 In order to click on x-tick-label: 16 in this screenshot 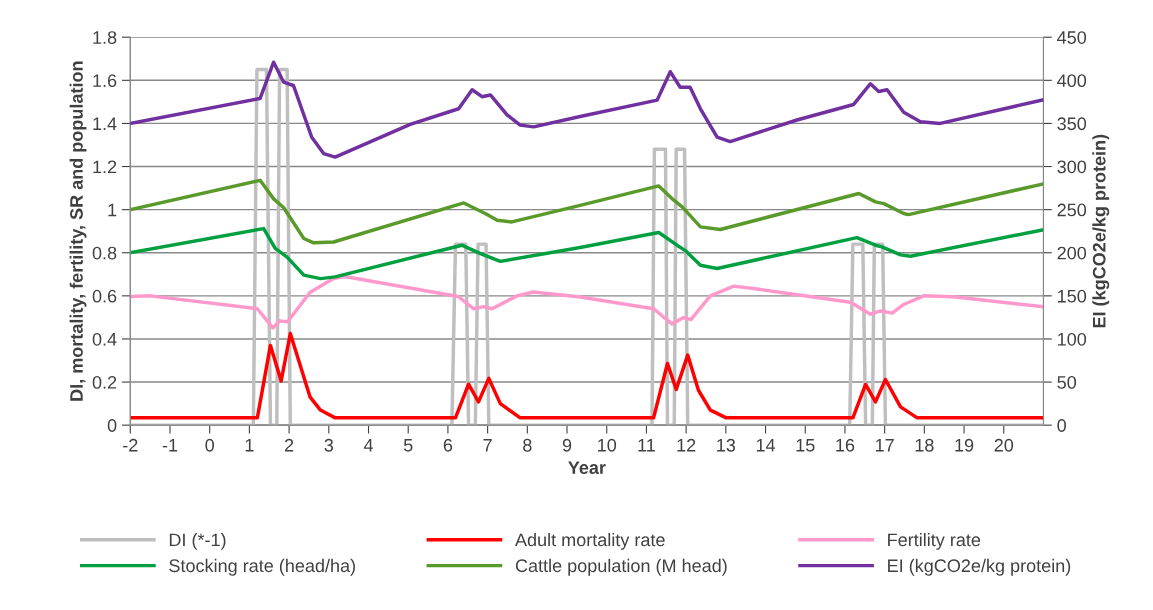, I will do `click(845, 445)`.